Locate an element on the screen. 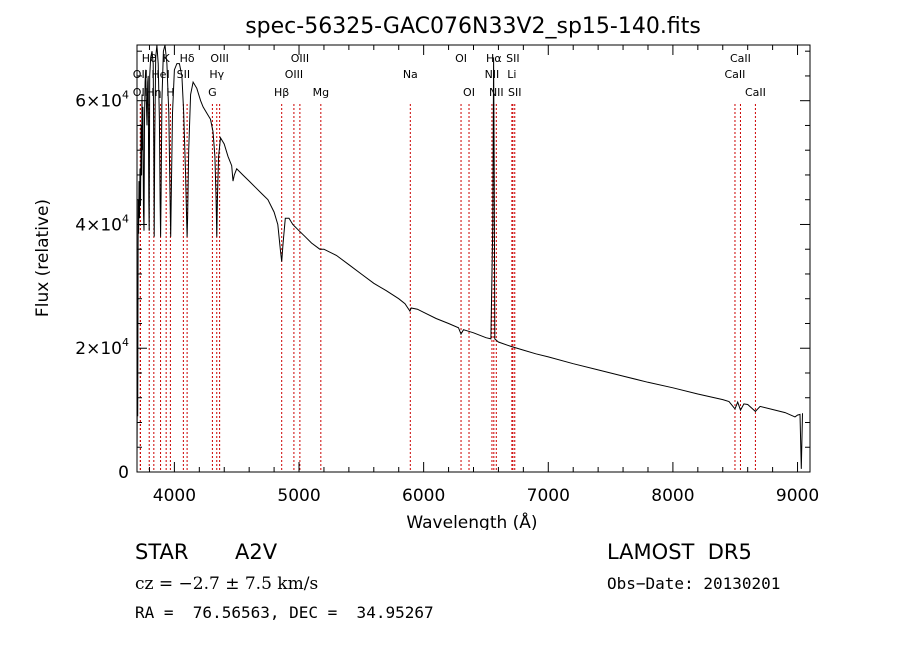  x-tick-label: 8000 is located at coordinates (672, 496).